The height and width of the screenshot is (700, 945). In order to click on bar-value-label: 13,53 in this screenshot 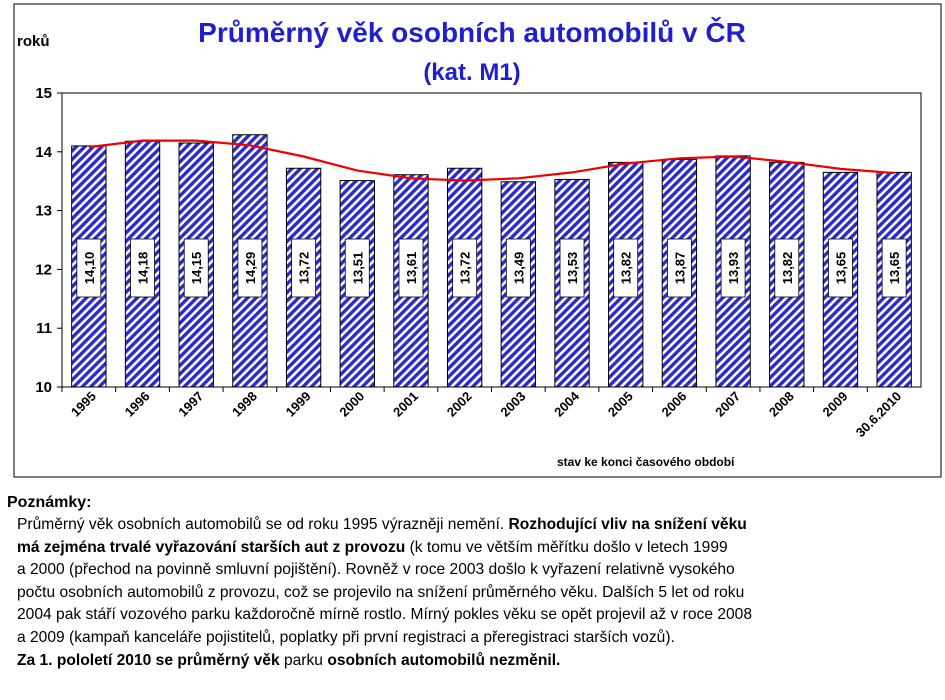, I will do `click(572, 268)`.